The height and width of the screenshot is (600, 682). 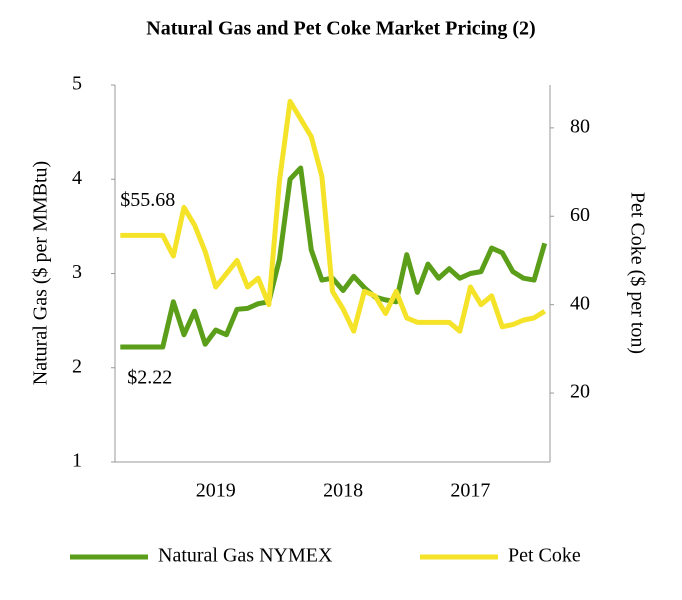 I want to click on y-tick-label: 5, so click(x=77, y=84).